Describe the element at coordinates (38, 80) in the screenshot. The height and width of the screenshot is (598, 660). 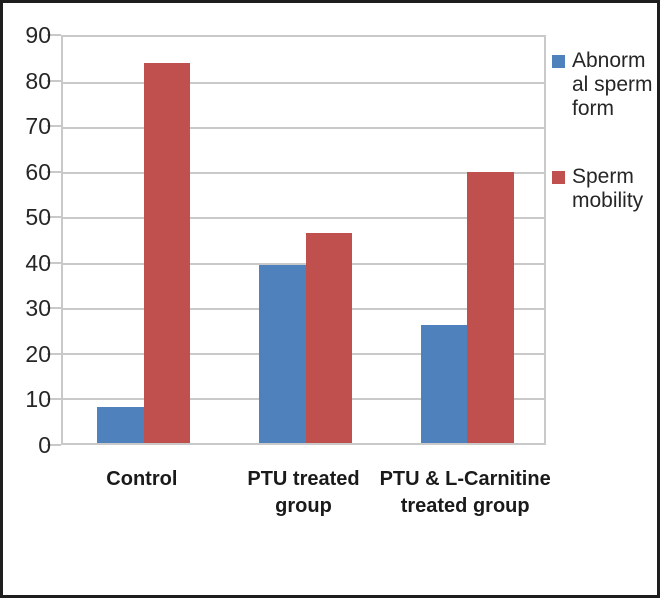
I see `y-tick-label-80: 80` at that location.